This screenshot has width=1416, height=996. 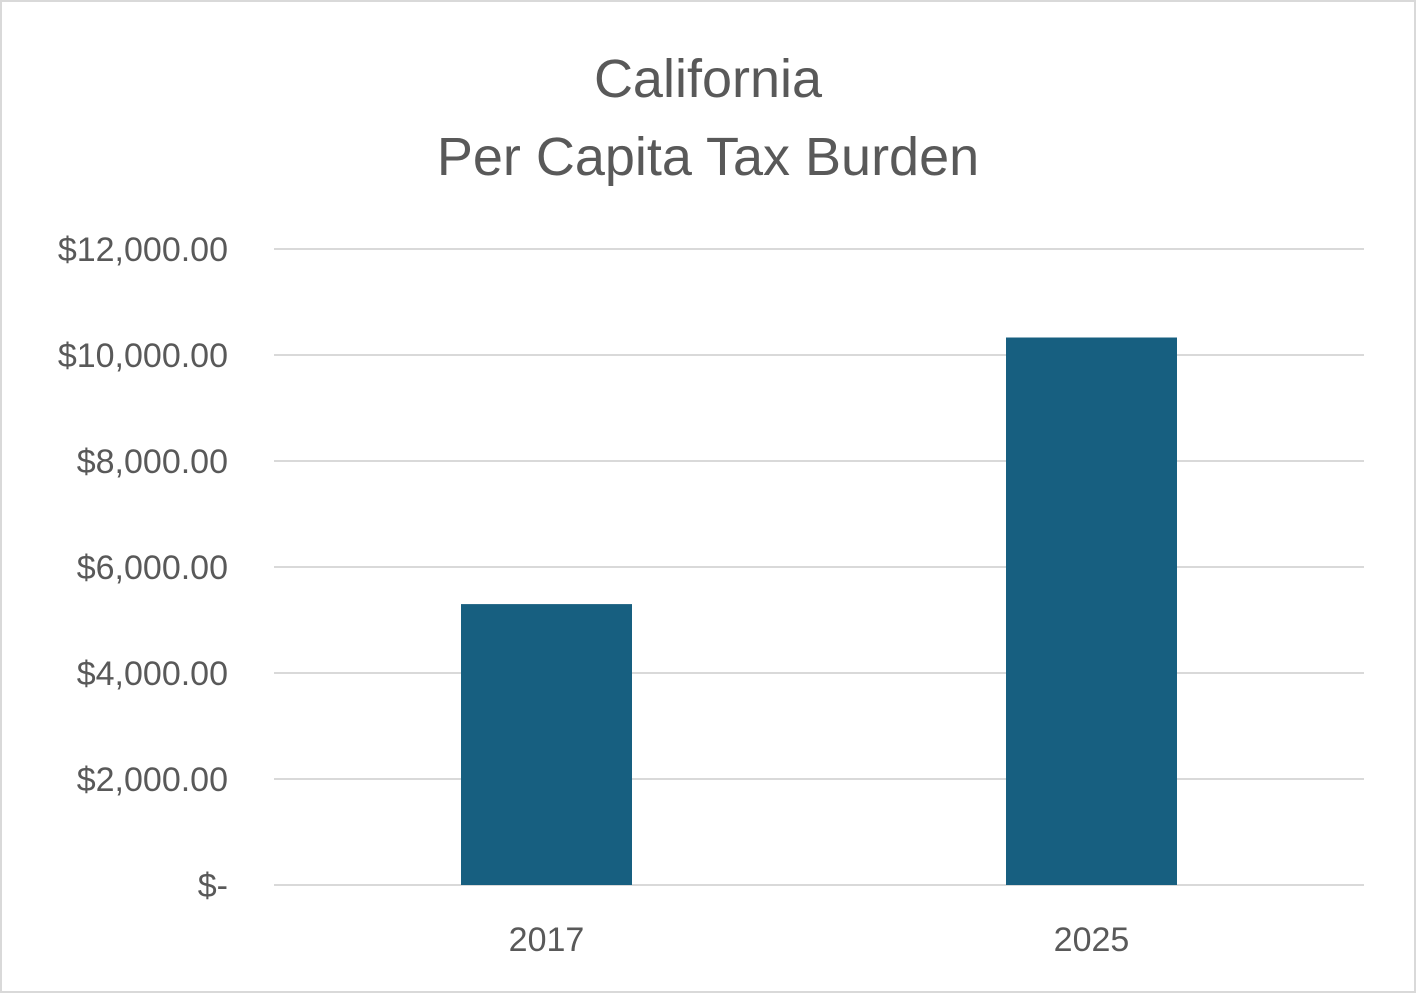 I want to click on bar-2017, so click(x=546, y=744).